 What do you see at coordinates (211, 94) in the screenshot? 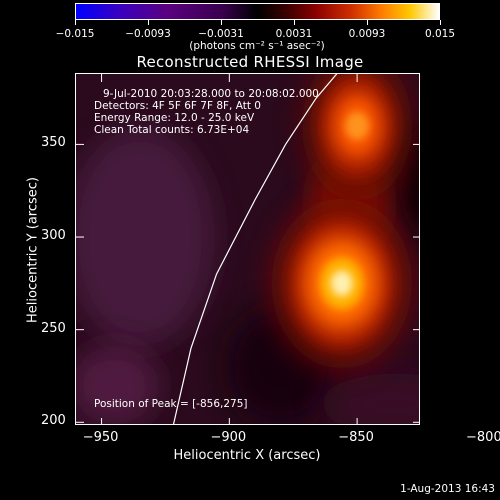
I see `time-range-text: 9-Jul-2010 20:03:28.000 to 20:08:02.000` at bounding box center [211, 94].